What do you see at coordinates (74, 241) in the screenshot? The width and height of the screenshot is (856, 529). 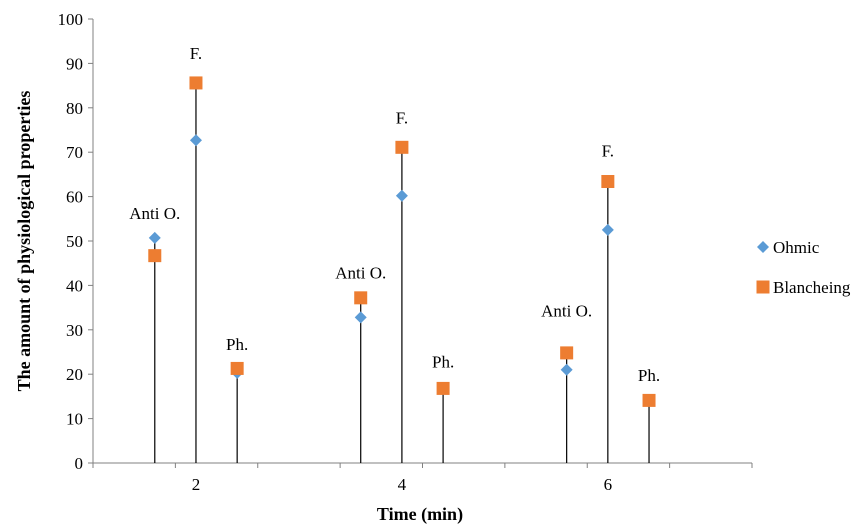 I see `y-tick-label: 50` at bounding box center [74, 241].